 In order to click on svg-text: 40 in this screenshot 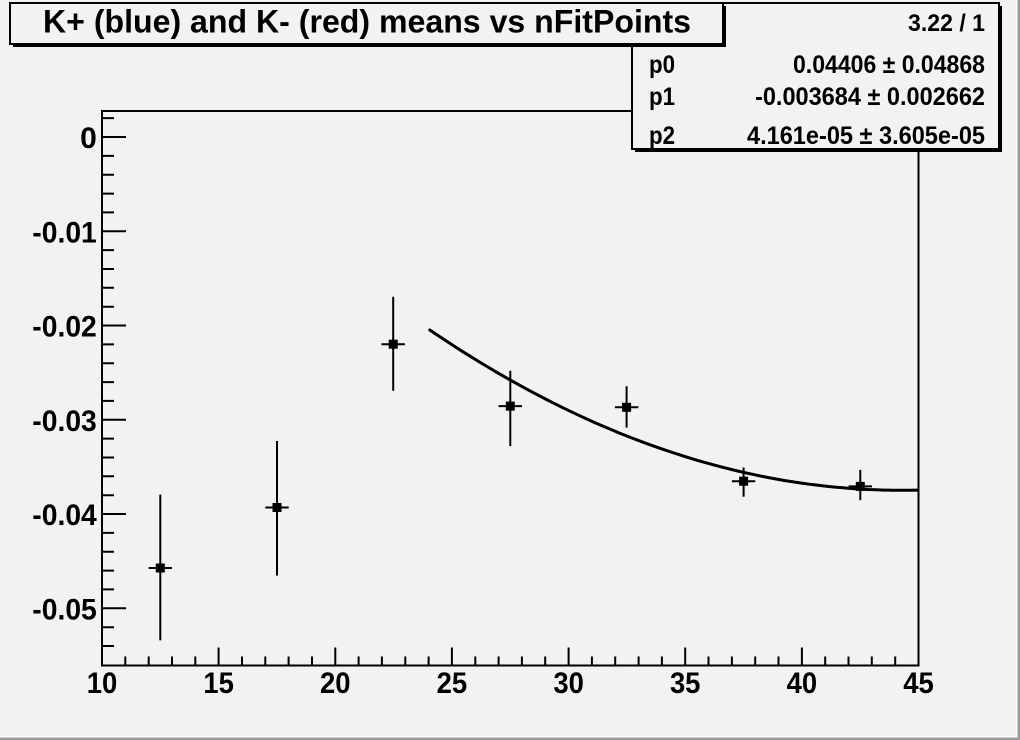, I will do `click(802, 683)`.